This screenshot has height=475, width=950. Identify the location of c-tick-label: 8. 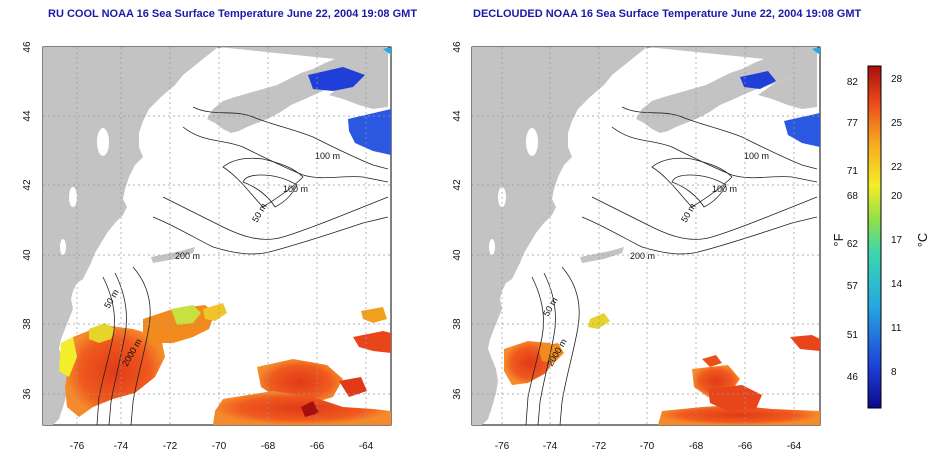
(894, 372).